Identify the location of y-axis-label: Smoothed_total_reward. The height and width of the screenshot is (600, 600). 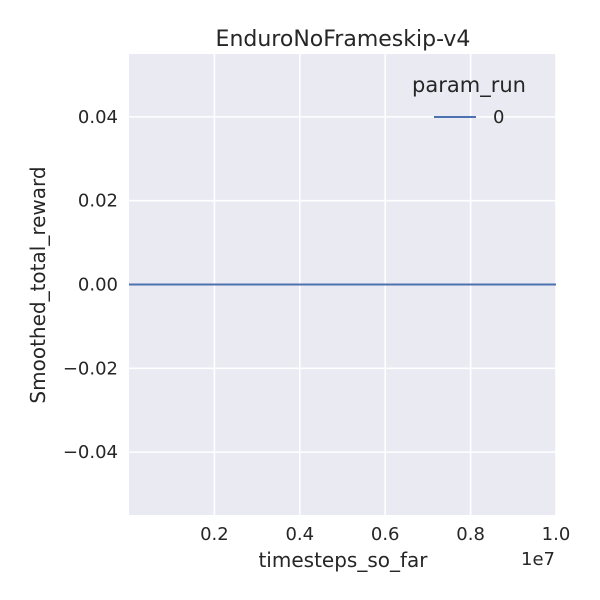
(38, 284).